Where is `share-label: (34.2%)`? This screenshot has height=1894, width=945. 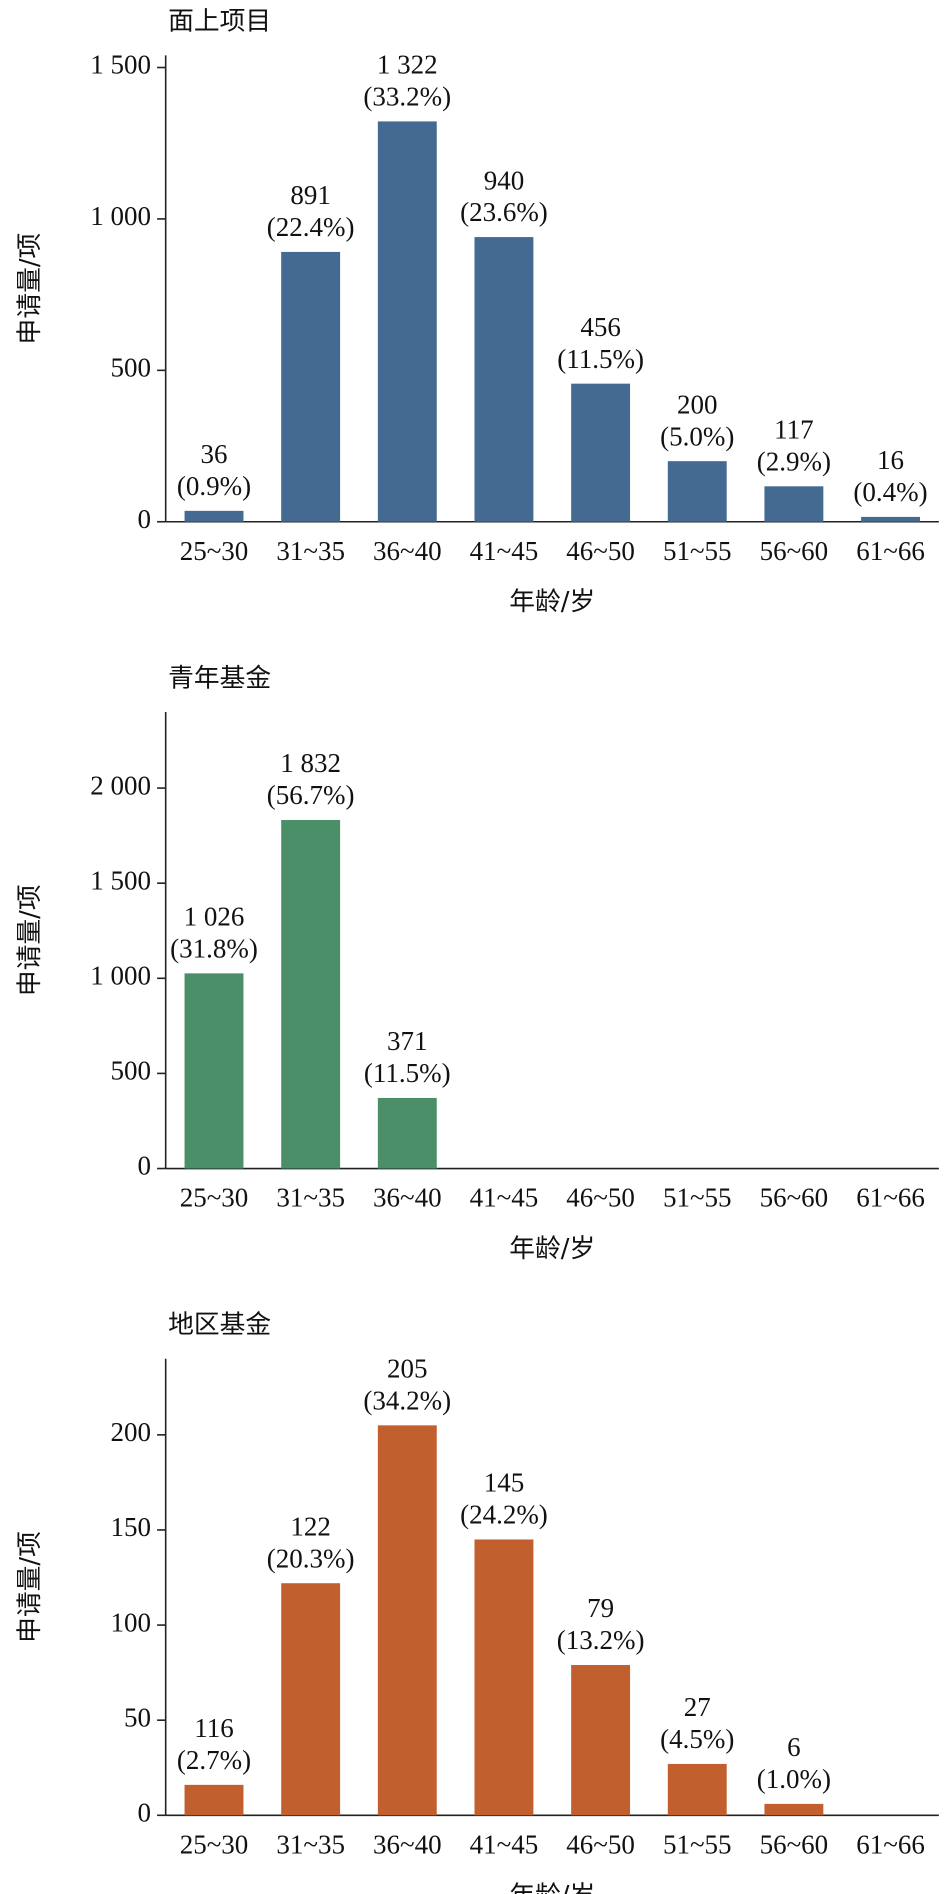 share-label: (34.2%) is located at coordinates (407, 1400).